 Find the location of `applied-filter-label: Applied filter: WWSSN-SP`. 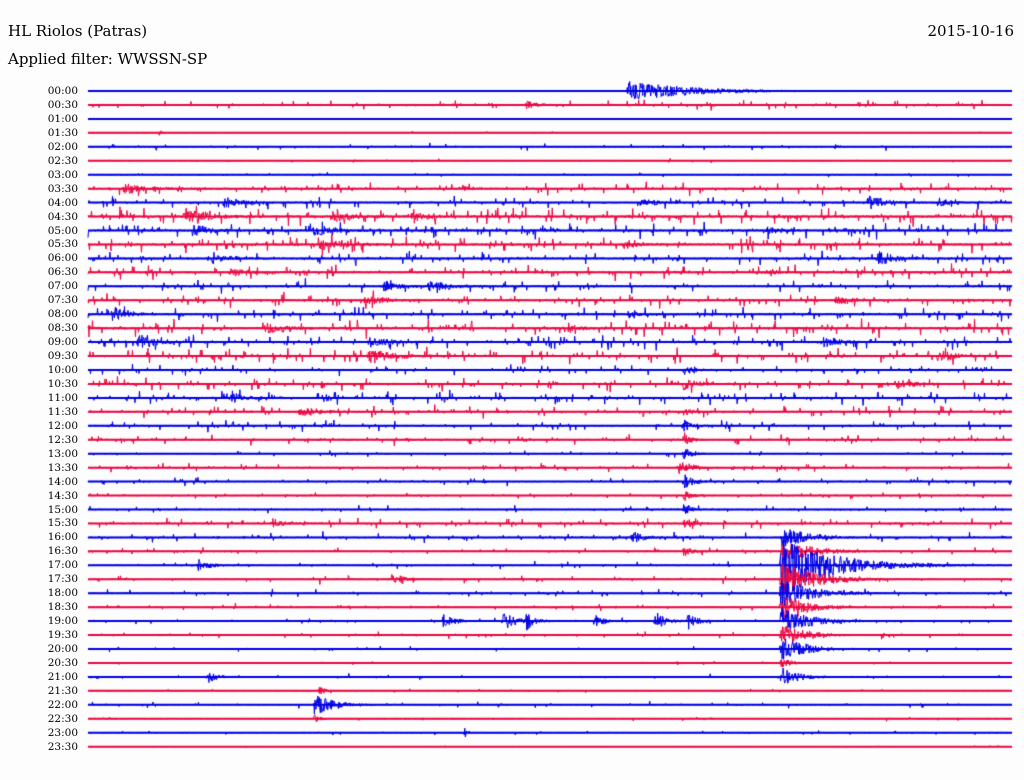

applied-filter-label: Applied filter: WWSSN-SP is located at coordinates (108, 59).